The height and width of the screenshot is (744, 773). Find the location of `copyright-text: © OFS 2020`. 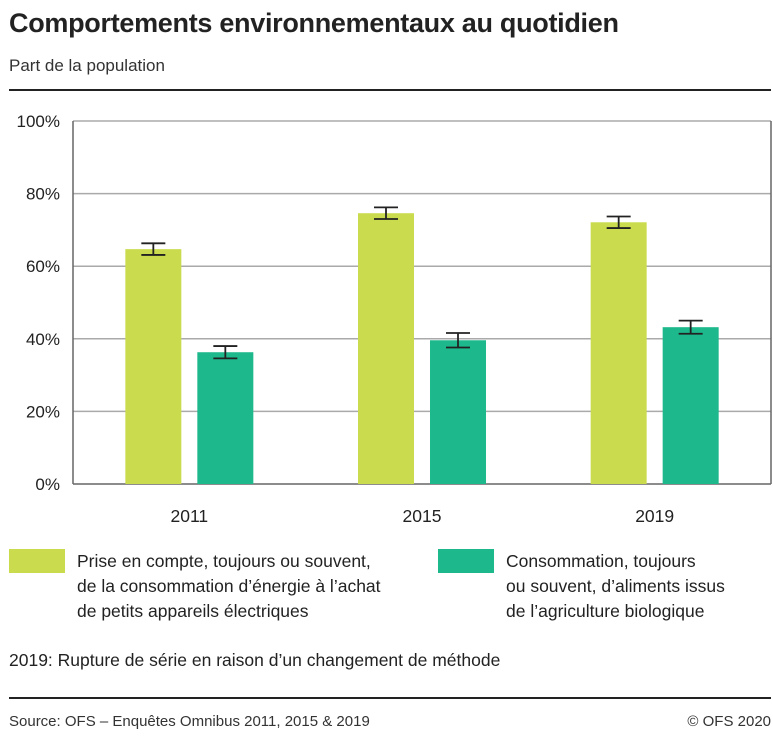

copyright-text: © OFS 2020 is located at coordinates (729, 721).